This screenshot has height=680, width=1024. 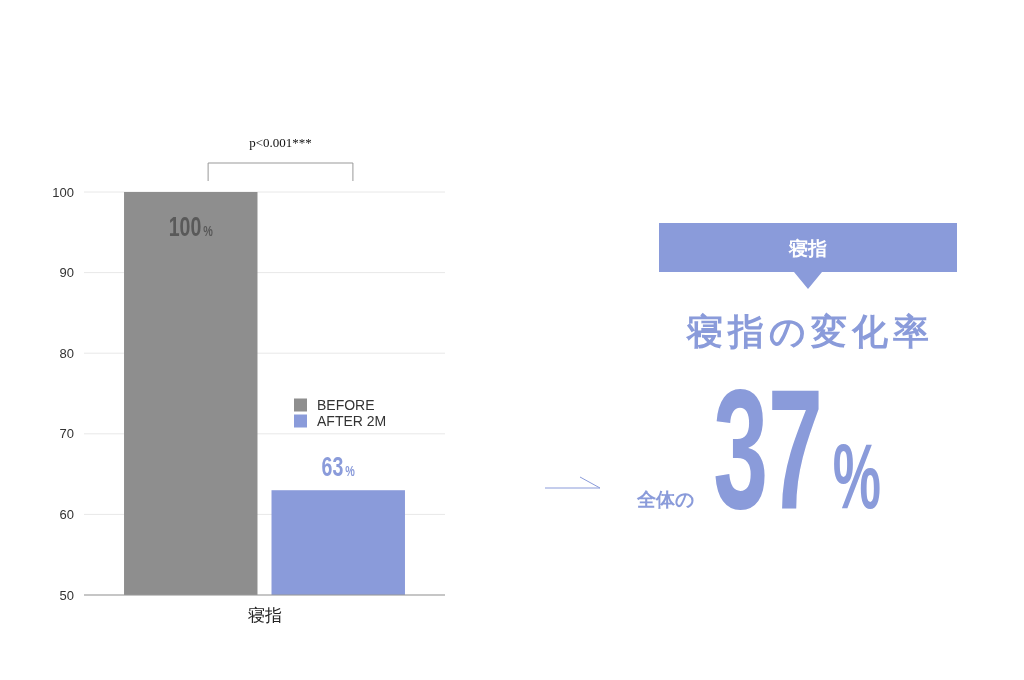 What do you see at coordinates (346, 405) in the screenshot?
I see `legend-label: BEFORE` at bounding box center [346, 405].